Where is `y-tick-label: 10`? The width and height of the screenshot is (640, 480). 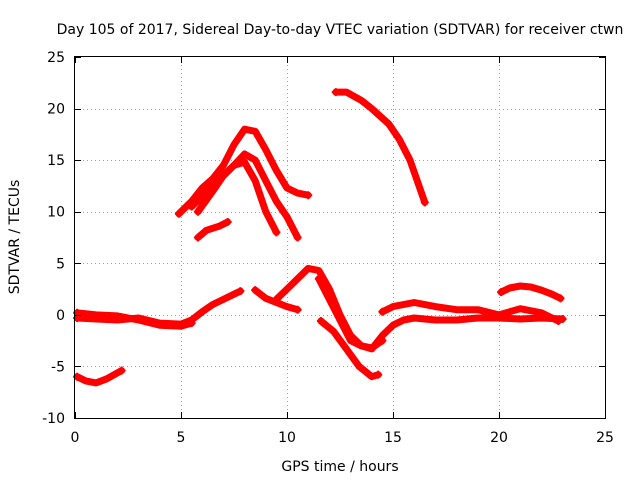 y-tick-label: 10 is located at coordinates (56, 213).